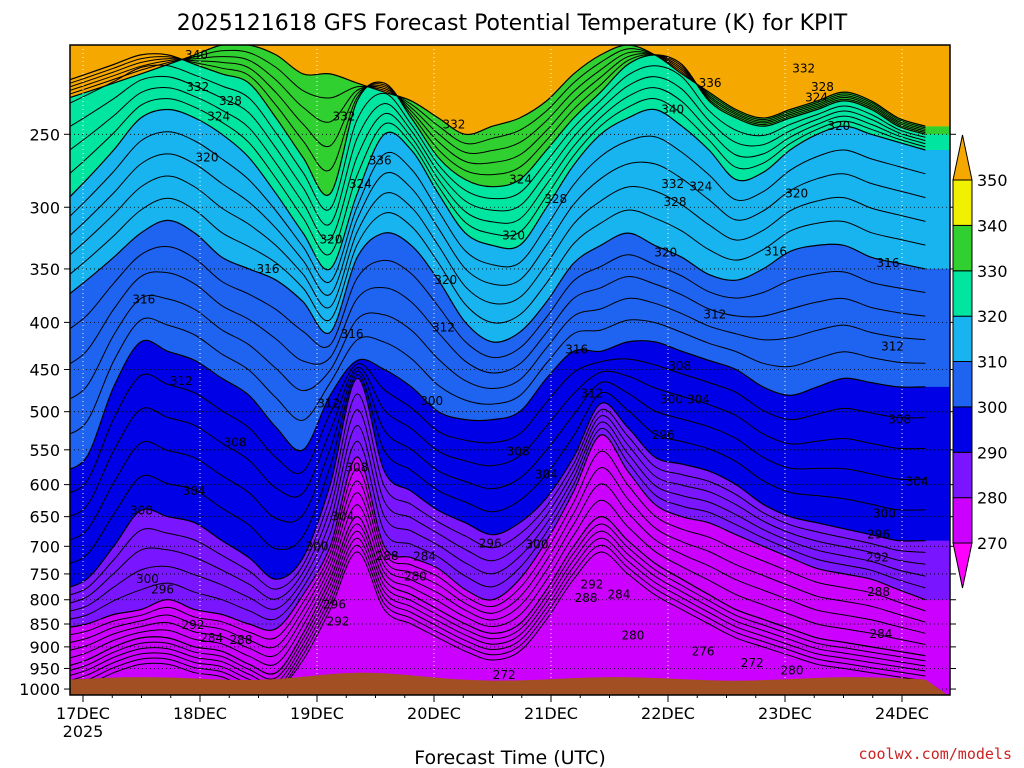 The height and width of the screenshot is (768, 1024). Describe the element at coordinates (44, 412) in the screenshot. I see `y-tick-label-500: 500` at that location.